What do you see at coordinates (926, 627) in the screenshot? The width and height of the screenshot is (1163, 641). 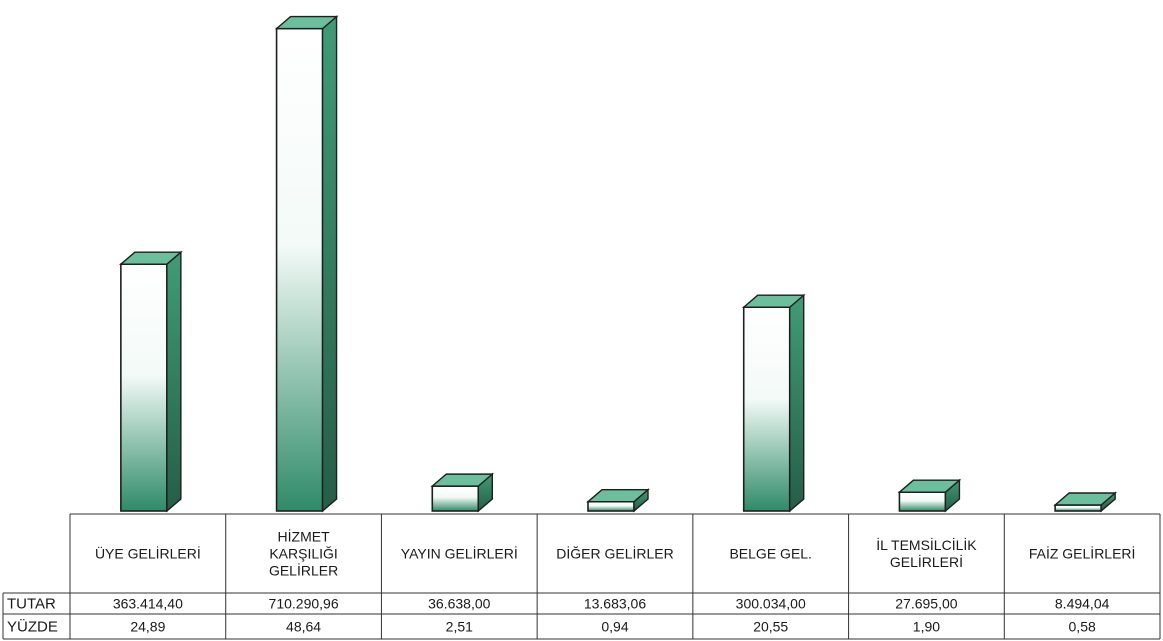 I see `table-cell: 1,90` at bounding box center [926, 627].